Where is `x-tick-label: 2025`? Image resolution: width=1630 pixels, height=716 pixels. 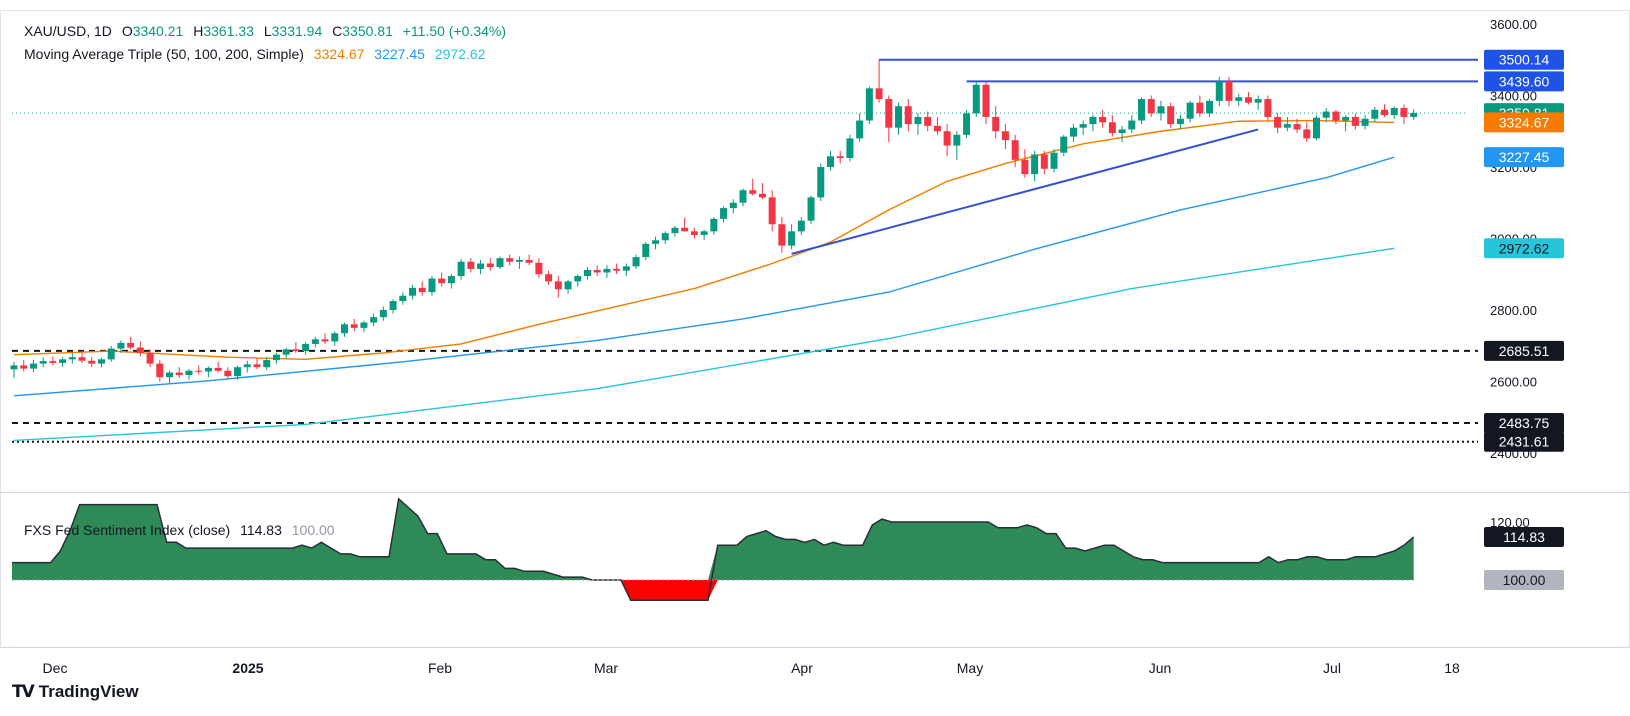
x-tick-label: 2025 is located at coordinates (247, 668).